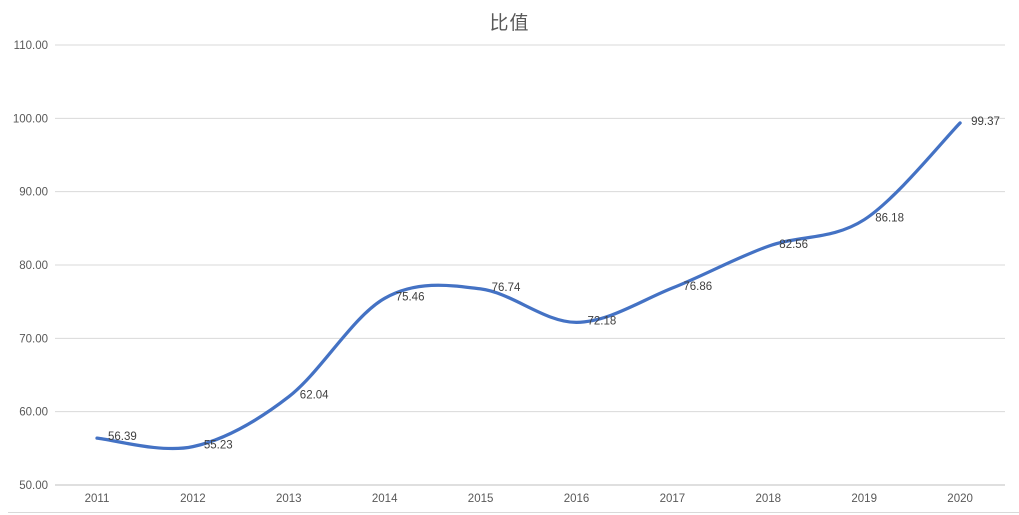 This screenshot has width=1019, height=515. Describe the element at coordinates (697, 287) in the screenshot. I see `data-label: 76.86` at that location.